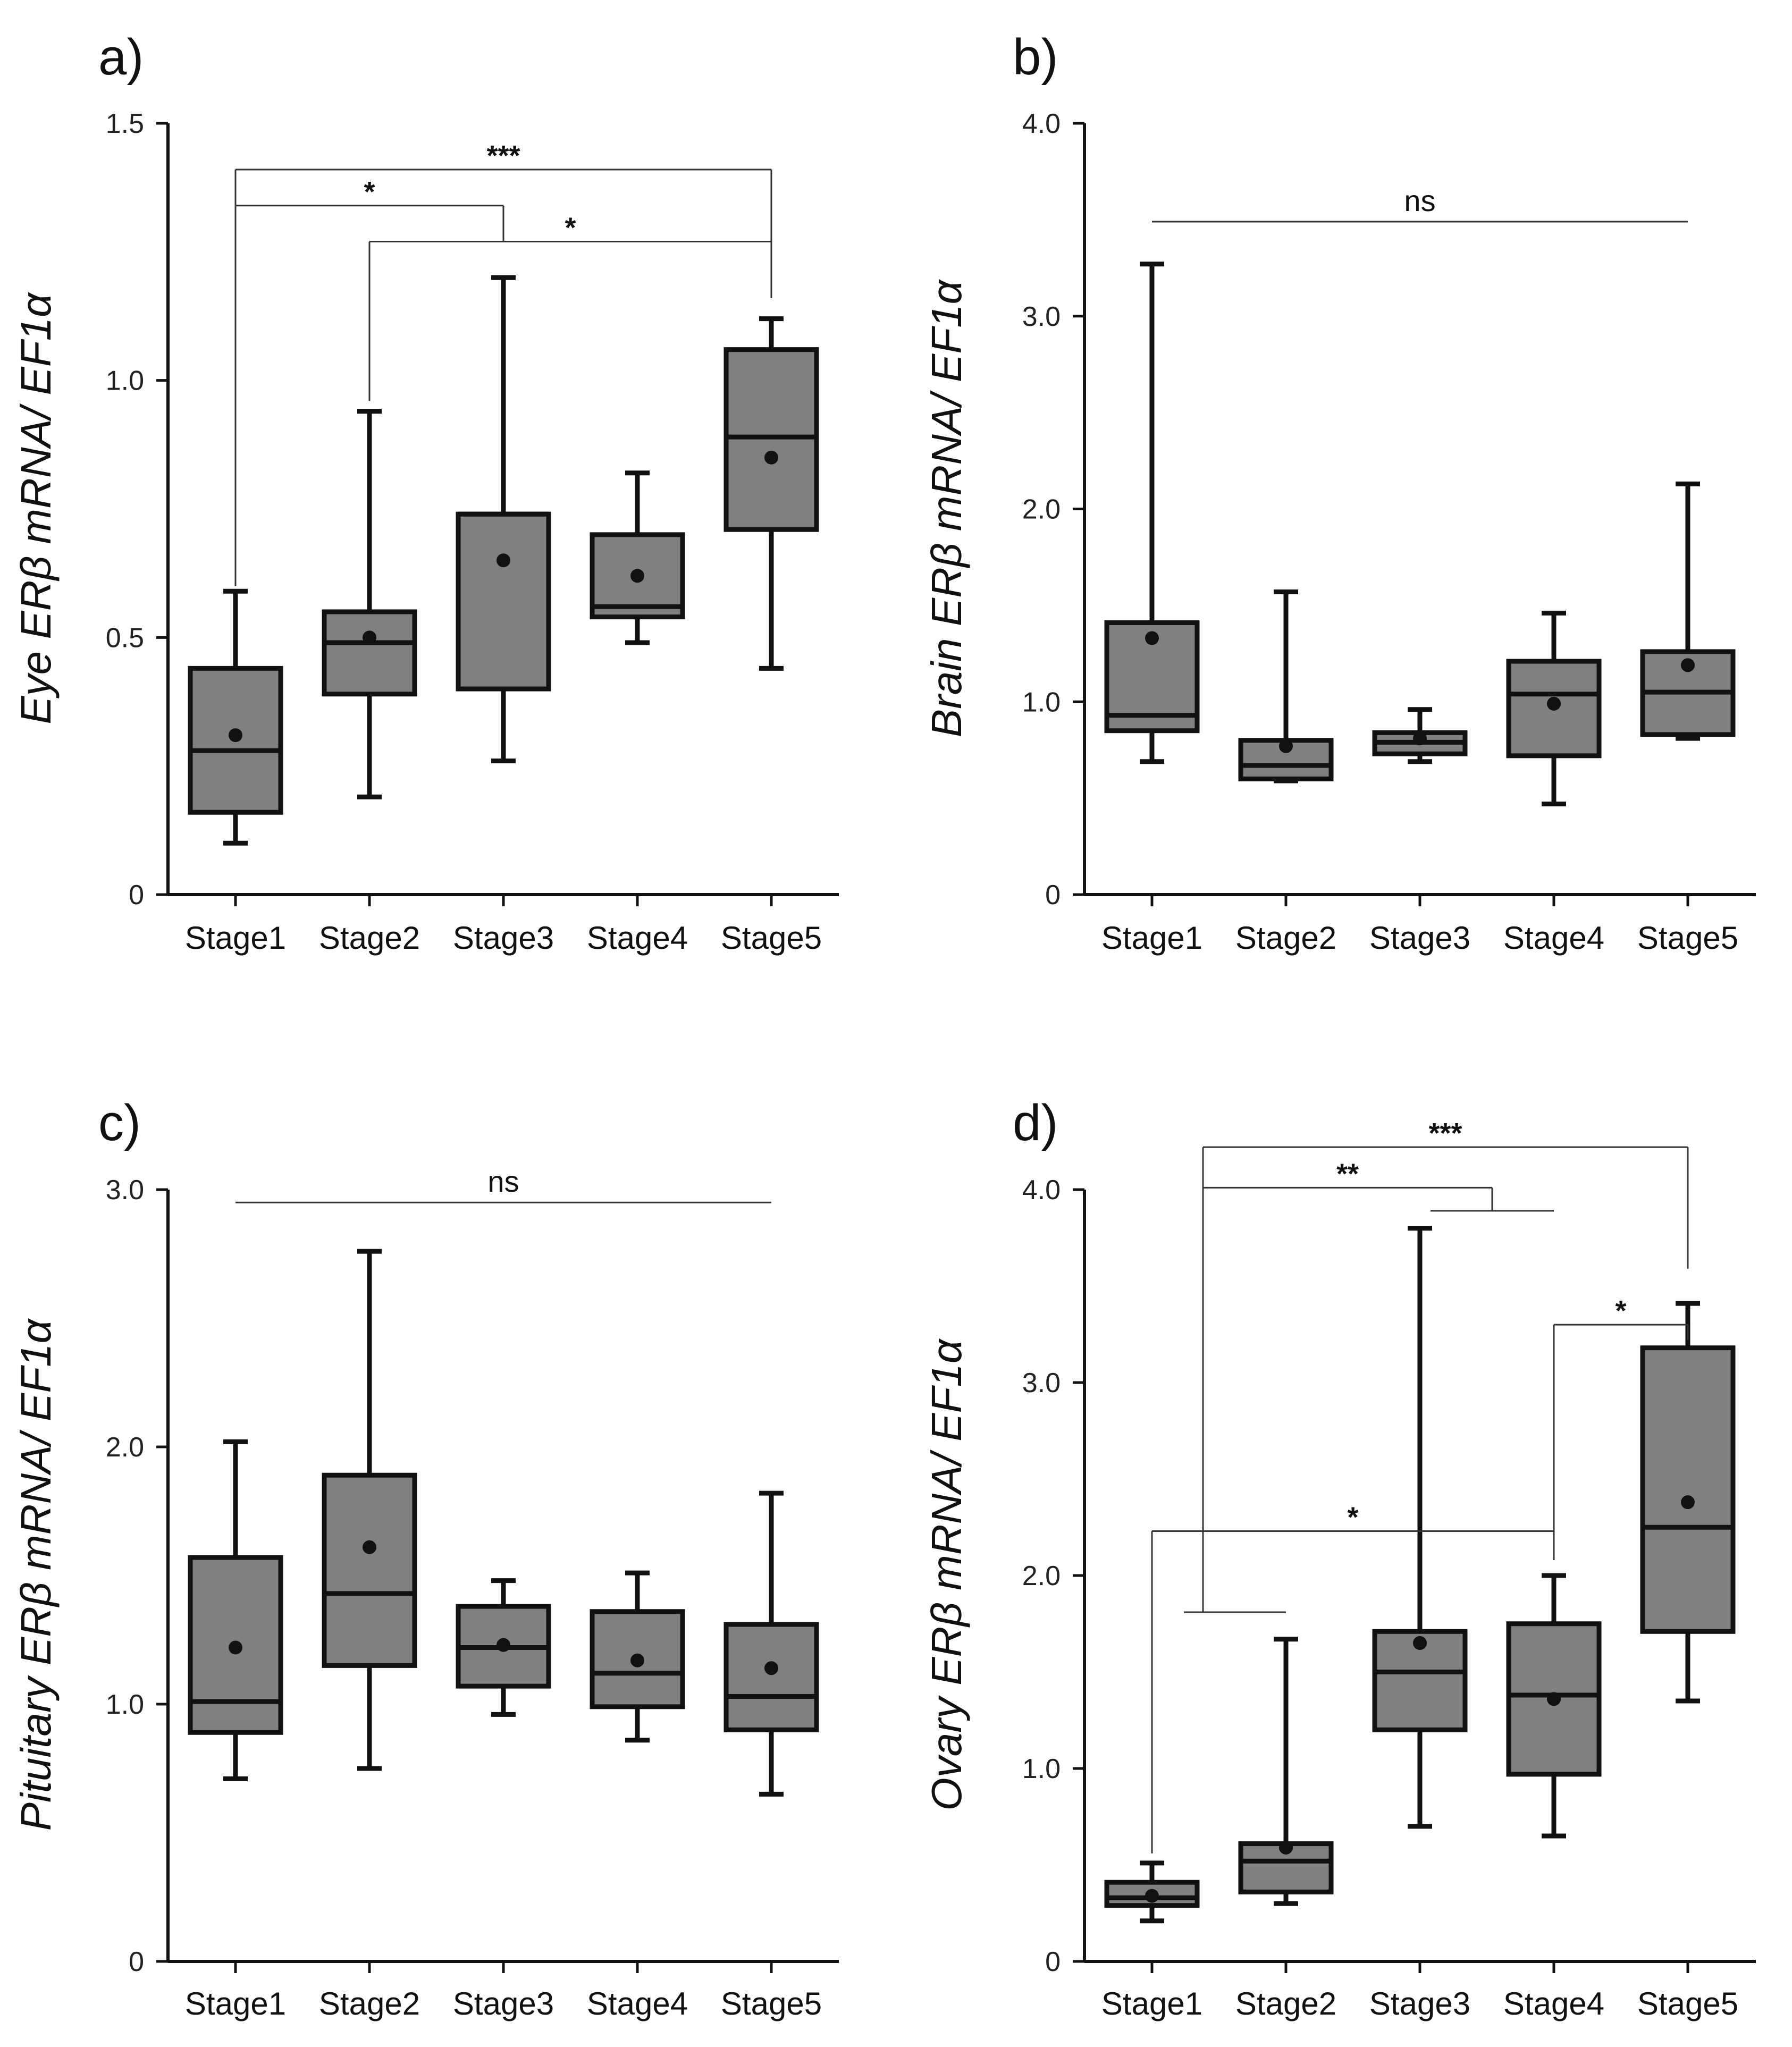 The image size is (1792, 2047). I want to click on y-axis-label: Brain ERβ mRNA/ EF1α, so click(946, 508).